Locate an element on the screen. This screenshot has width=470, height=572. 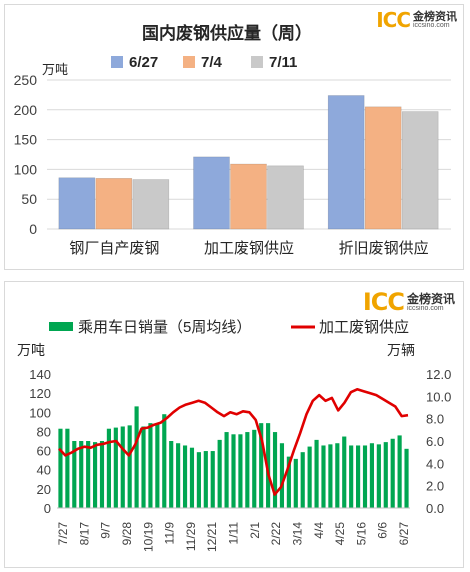
chart1-y-tick: 250 is located at coordinates (26, 80).